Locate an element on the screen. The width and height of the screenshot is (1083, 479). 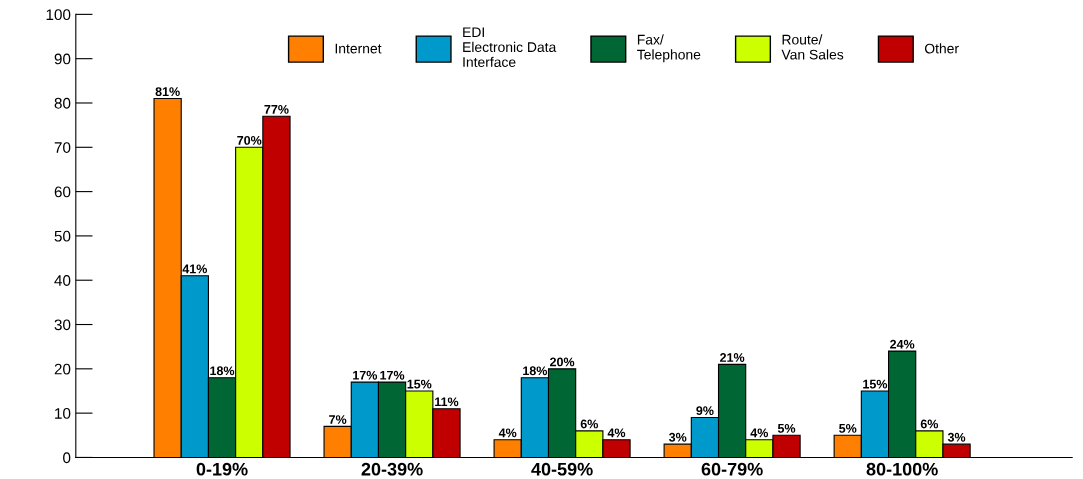
data-label: 77% is located at coordinates (276, 109).